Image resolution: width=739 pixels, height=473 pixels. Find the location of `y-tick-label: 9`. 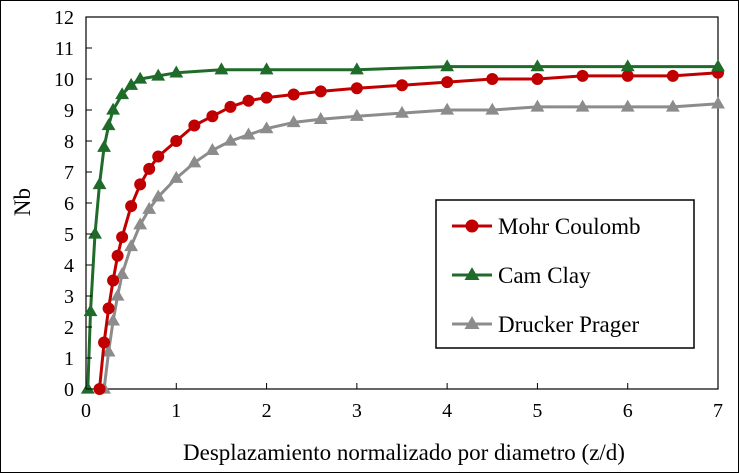

y-tick-label: 9 is located at coordinates (69, 111).